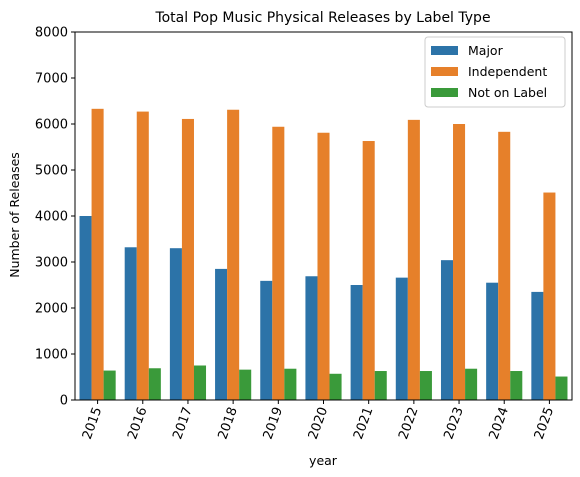  What do you see at coordinates (401, 338) in the screenshot?
I see `bar-major-2022` at bounding box center [401, 338].